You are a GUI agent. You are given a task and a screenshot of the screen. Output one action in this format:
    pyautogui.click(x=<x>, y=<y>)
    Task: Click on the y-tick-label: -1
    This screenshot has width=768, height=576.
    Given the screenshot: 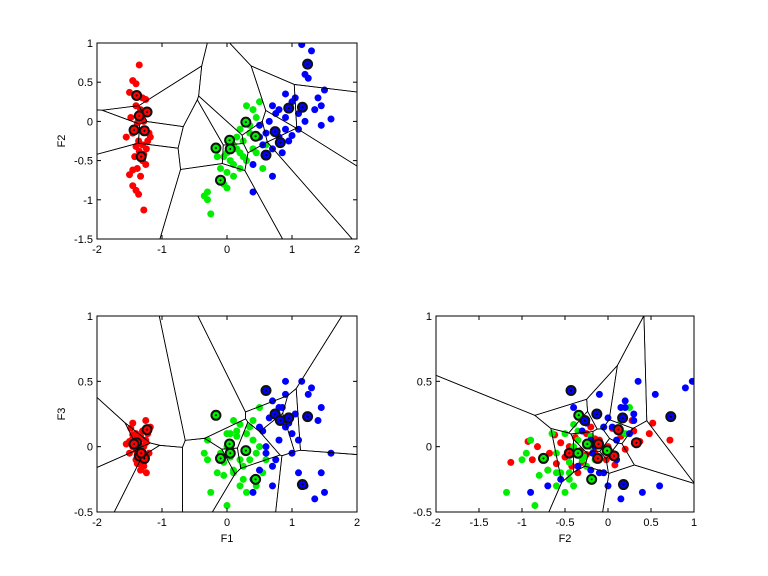 What is the action you would take?
    pyautogui.click(x=88, y=201)
    